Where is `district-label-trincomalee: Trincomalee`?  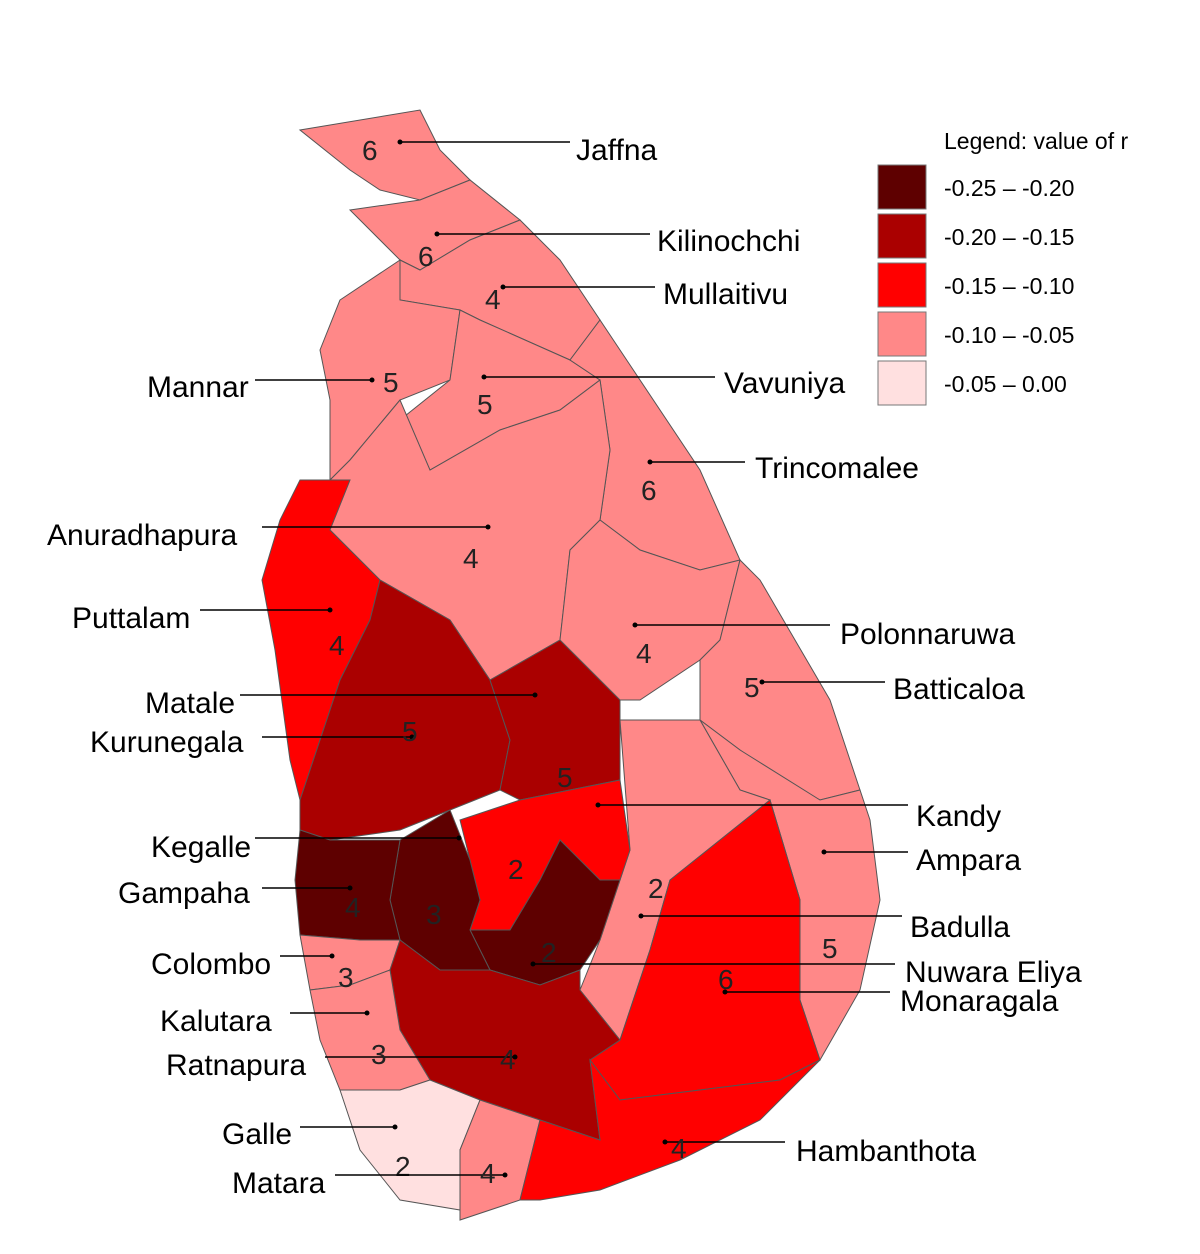
district-label-trincomalee: Trincomalee is located at coordinates (837, 468).